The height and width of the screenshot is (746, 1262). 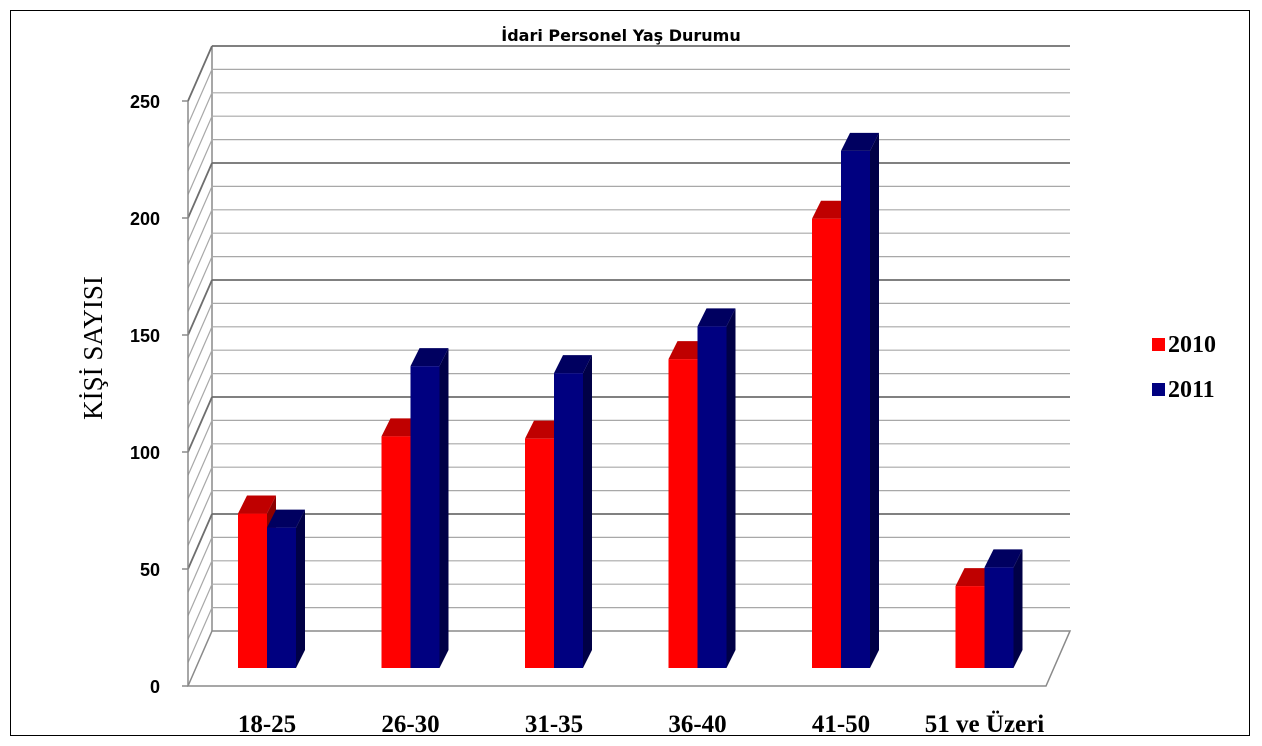 What do you see at coordinates (145, 102) in the screenshot?
I see `y-tick-label: 250` at bounding box center [145, 102].